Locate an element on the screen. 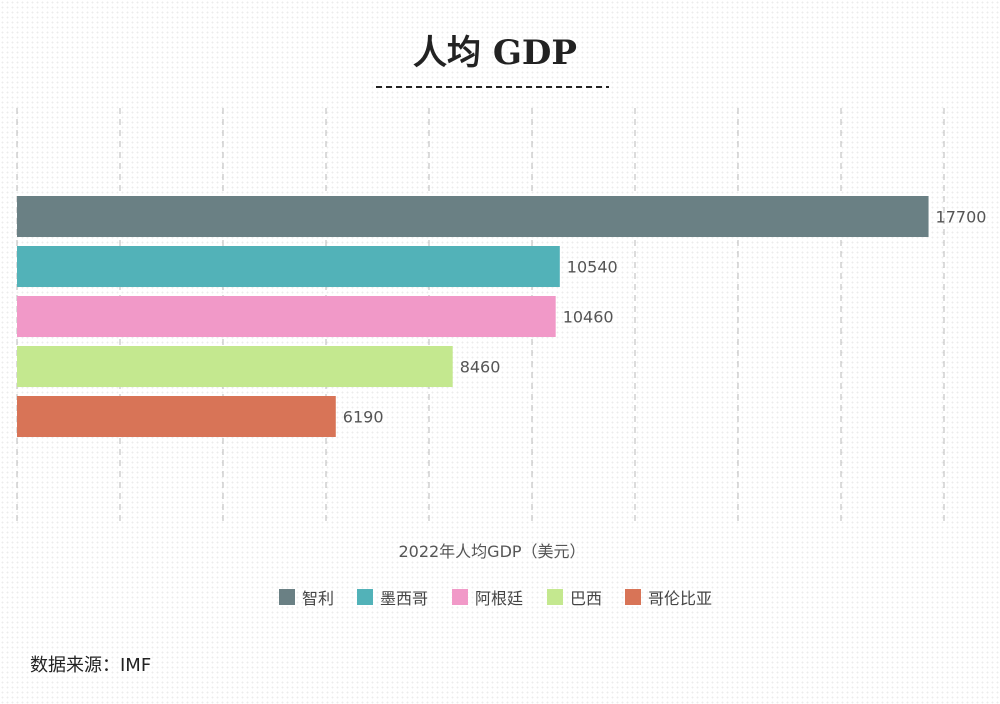 This screenshot has height=704, width=1000. value-label-2: 10460 is located at coordinates (588, 317).